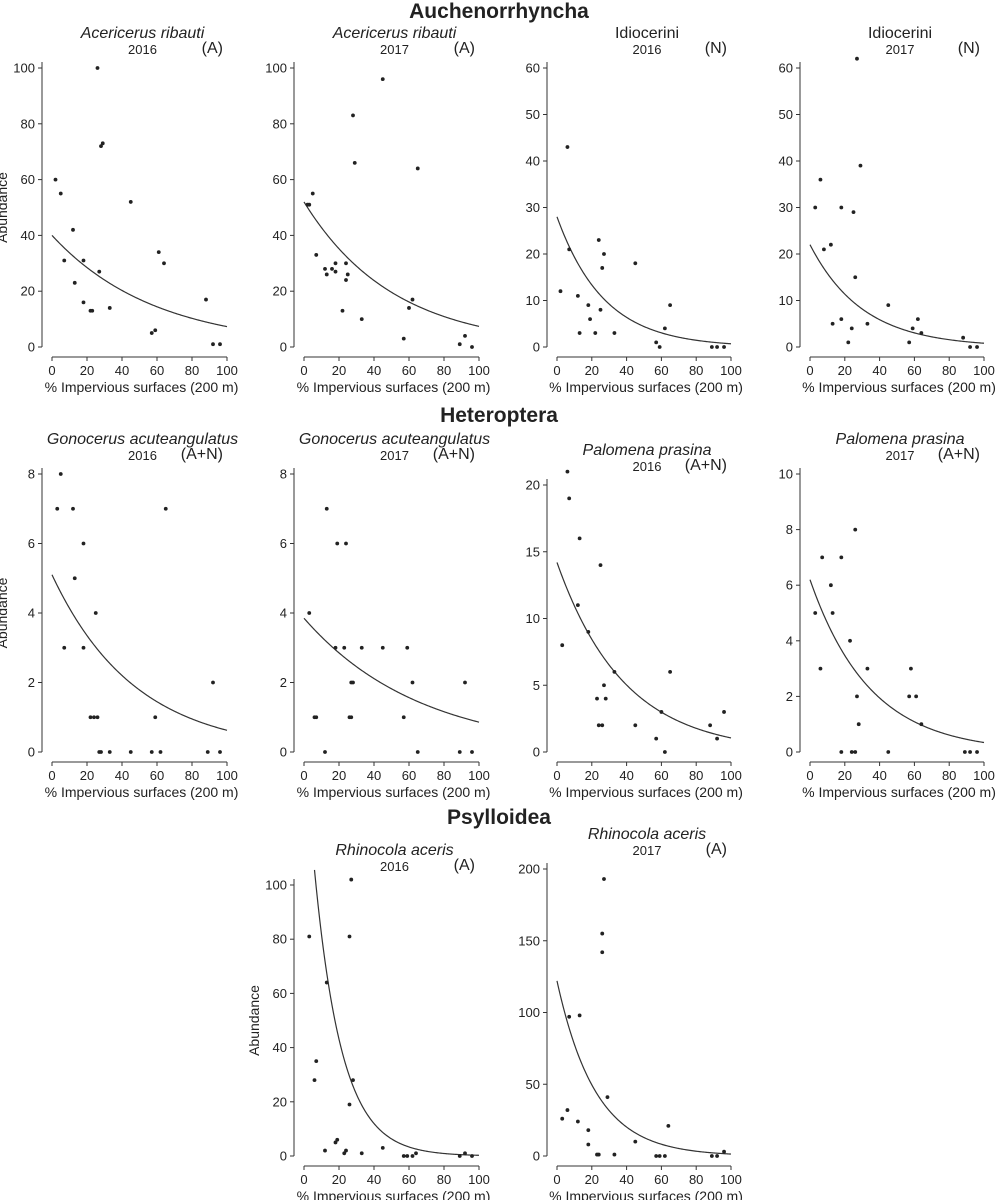 The height and width of the screenshot is (1200, 999). What do you see at coordinates (142, 455) in the screenshot?
I see `panel-year: 2016` at bounding box center [142, 455].